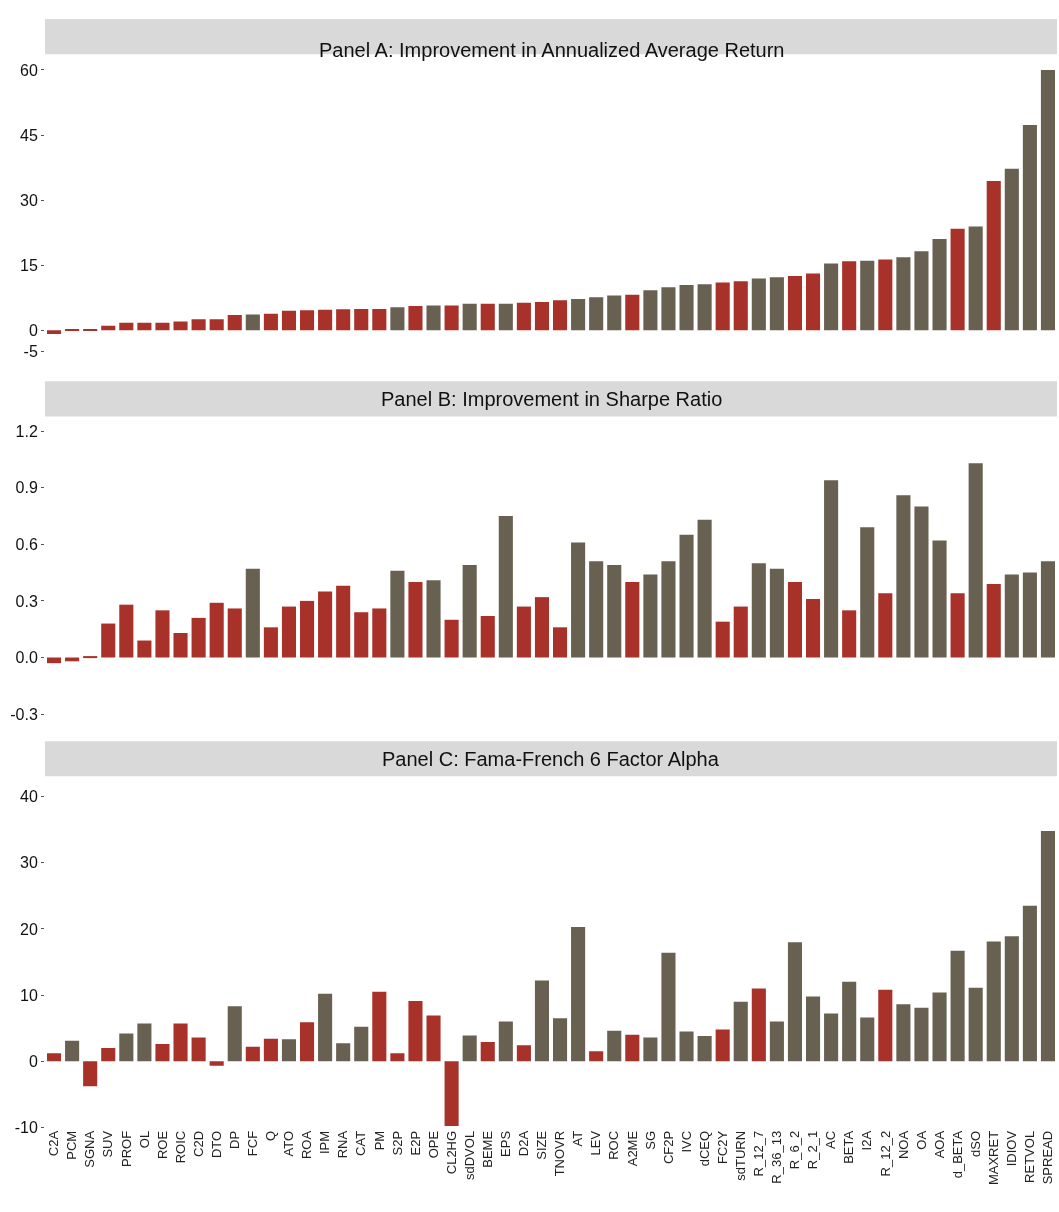 The width and height of the screenshot is (1059, 1212). Describe the element at coordinates (551, 759) in the screenshot. I see `chart-title: Panel C: Fama-French 6 Factor Alpha` at that location.